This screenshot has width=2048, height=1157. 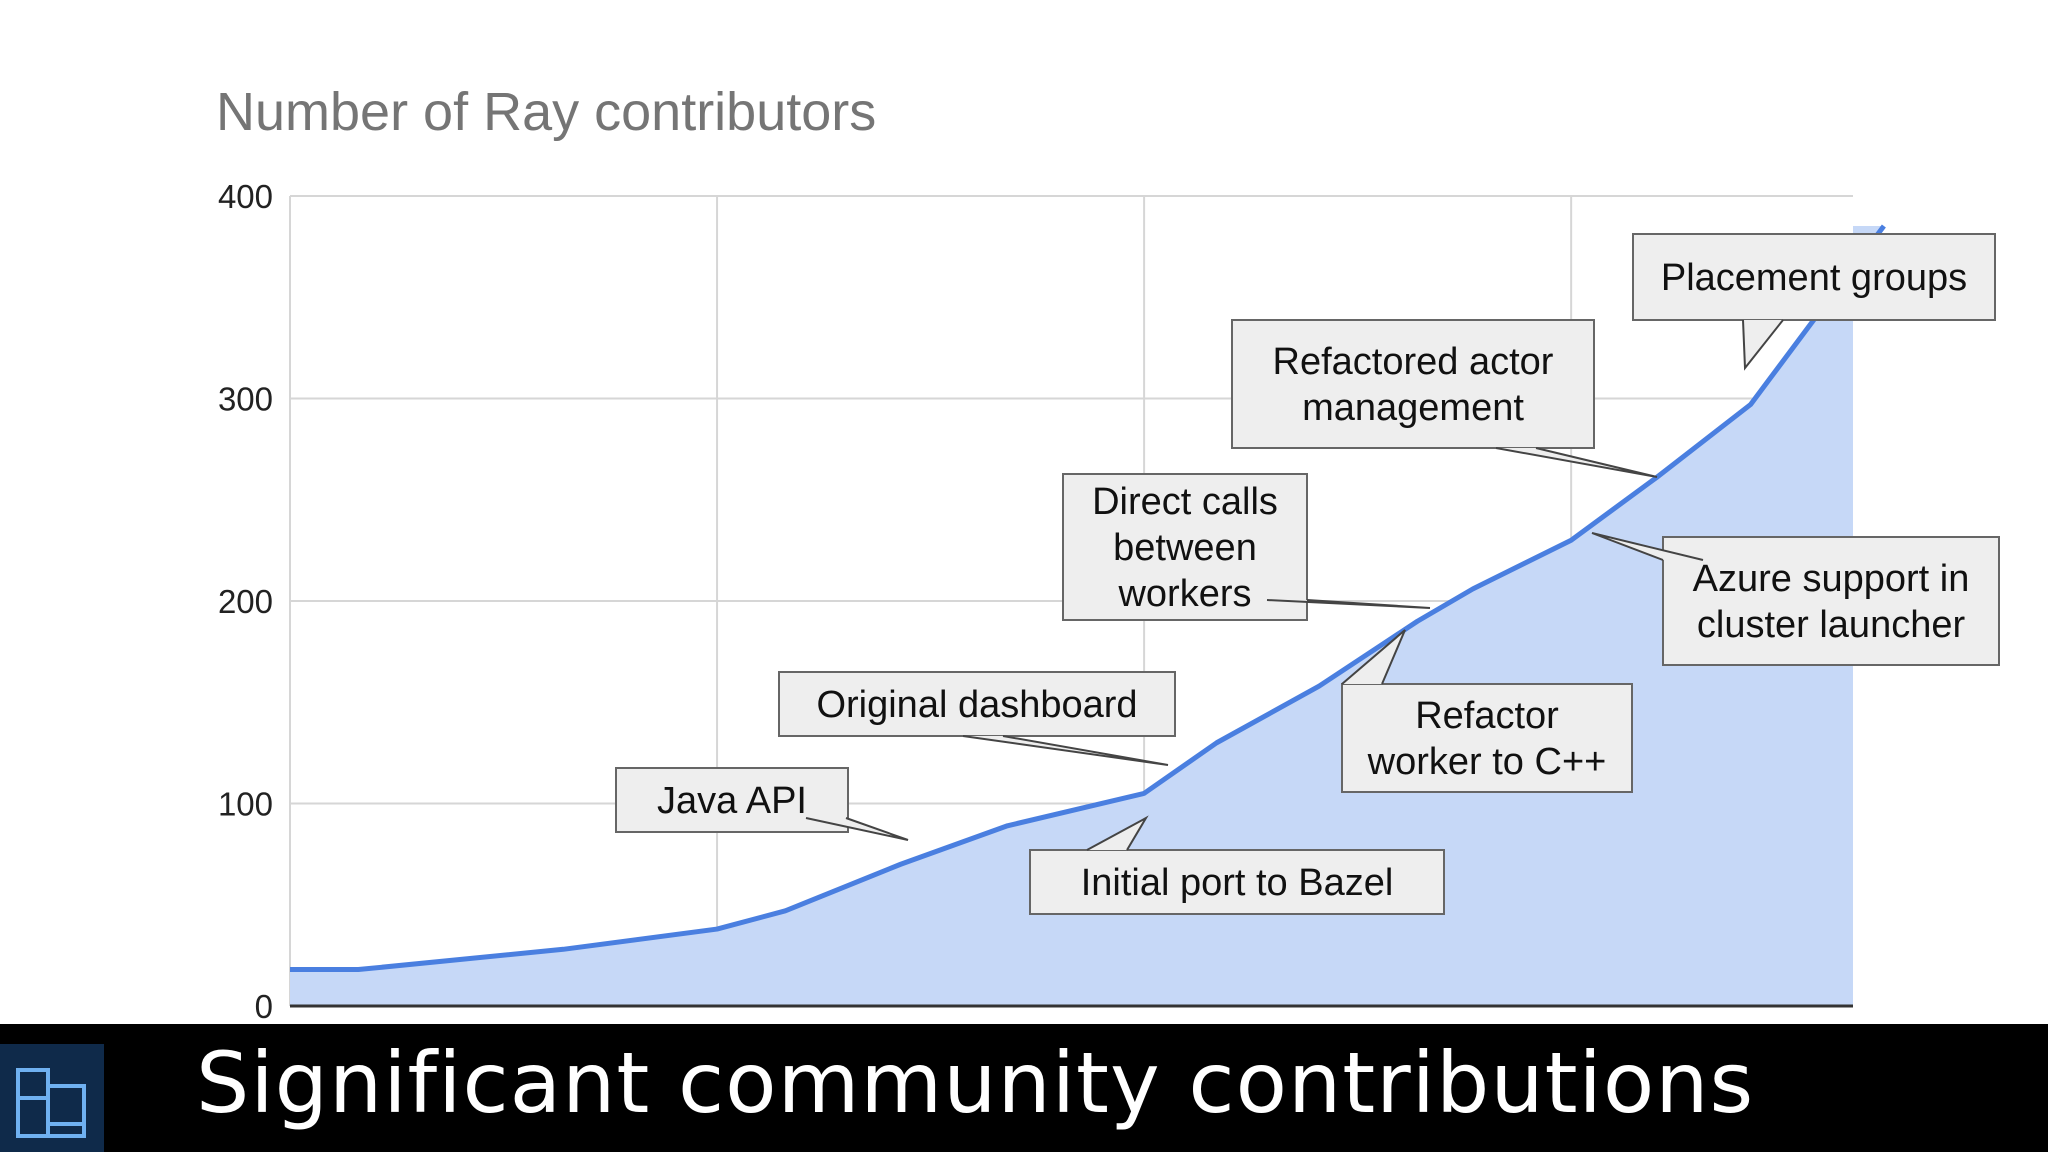 What do you see at coordinates (975, 1088) in the screenshot?
I see `slide-caption: Significant community contributions` at bounding box center [975, 1088].